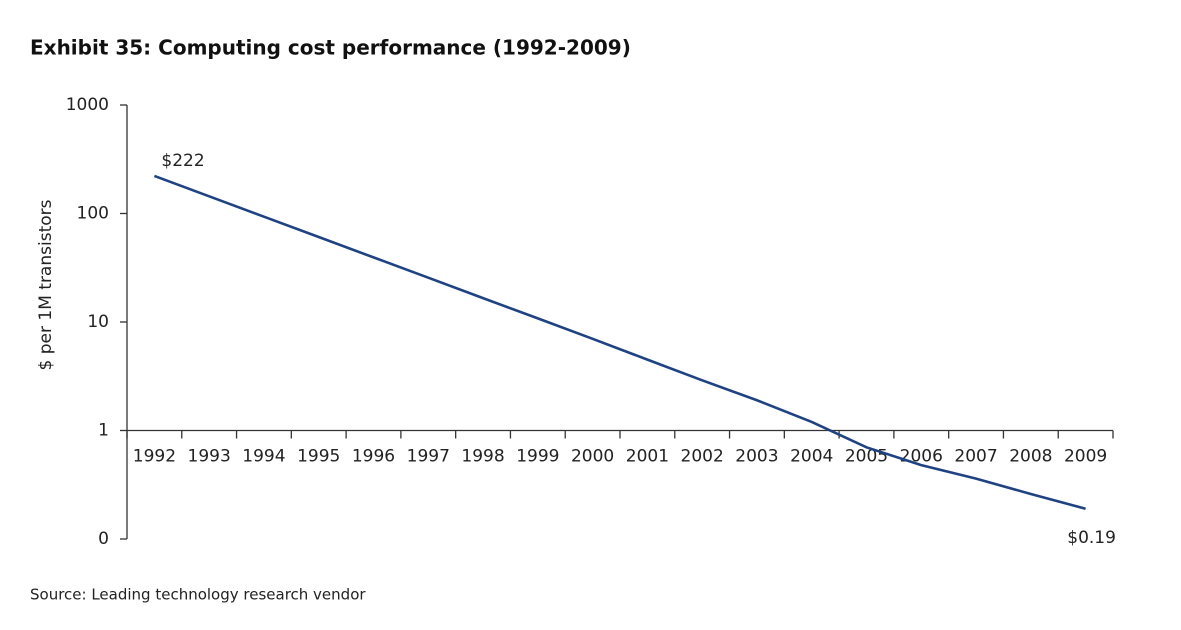 The width and height of the screenshot is (1181, 630). Describe the element at coordinates (1091, 538) in the screenshot. I see `data-label: $0.19` at that location.